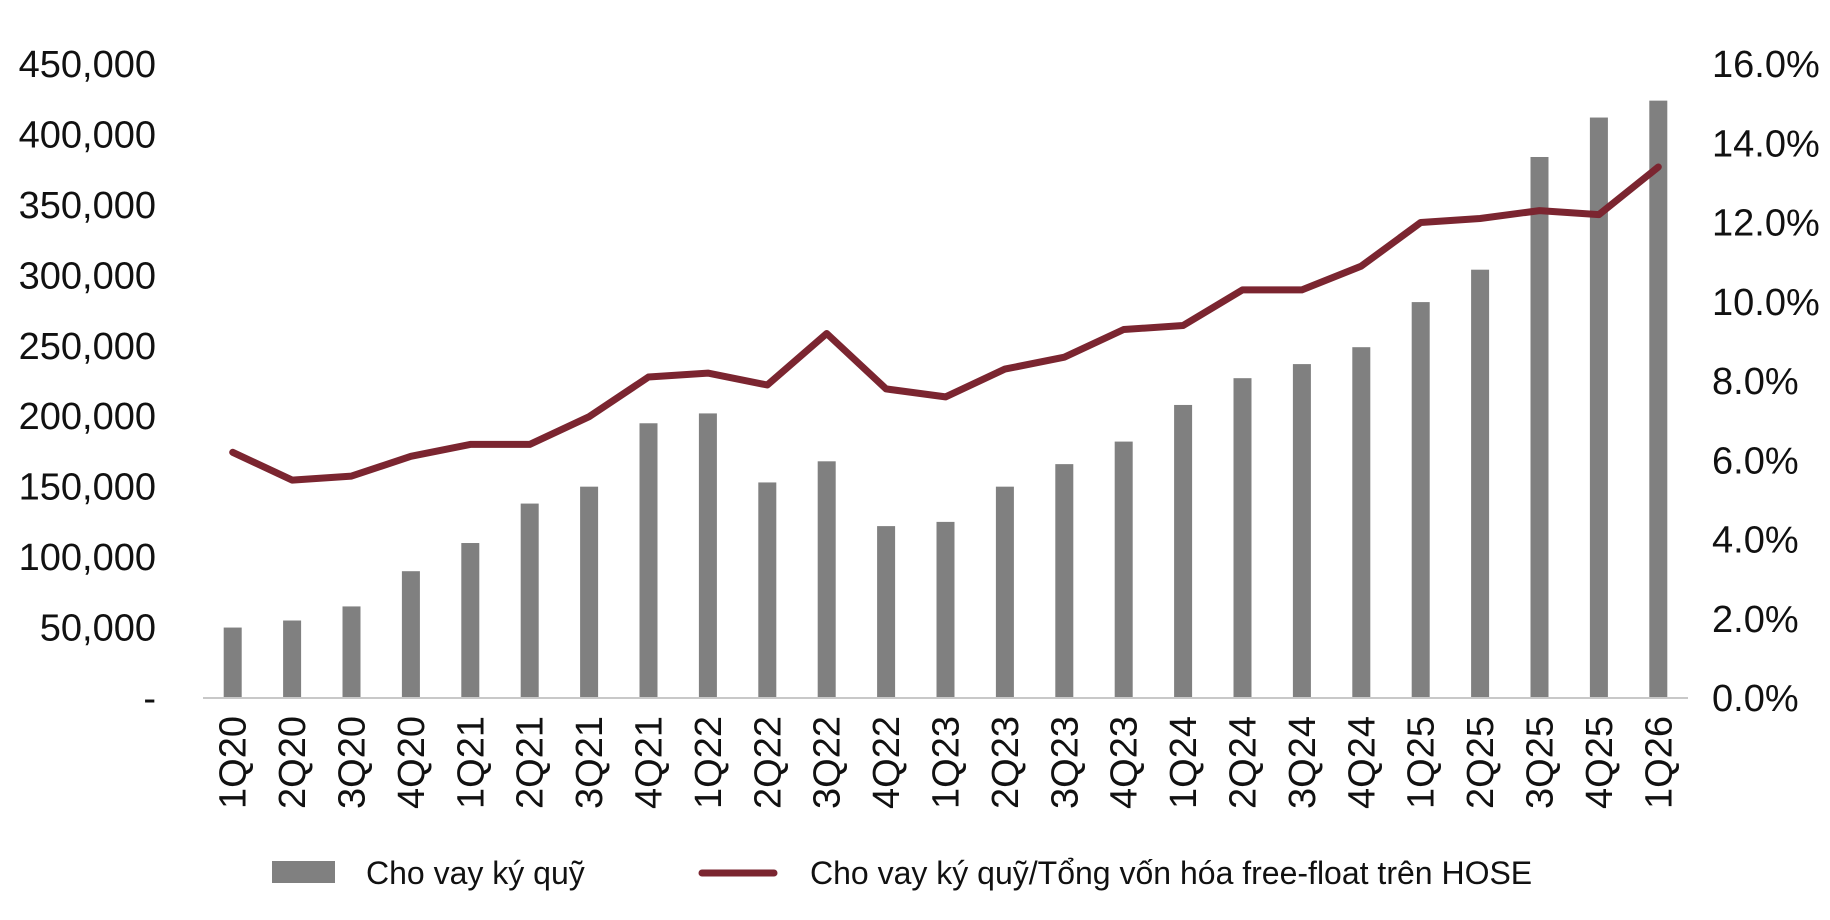 The width and height of the screenshot is (1830, 920). I want to click on bar-3Q24, so click(1301, 531).